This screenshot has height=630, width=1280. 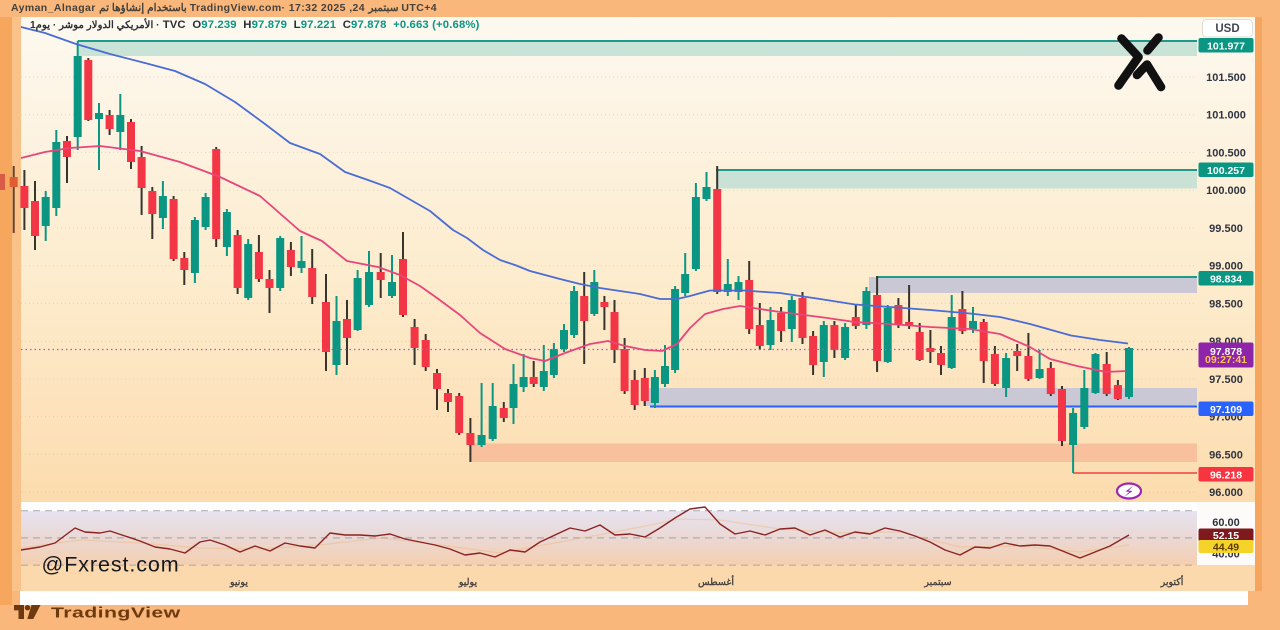 I want to click on svg-text: 101.977, so click(x=1226, y=46).